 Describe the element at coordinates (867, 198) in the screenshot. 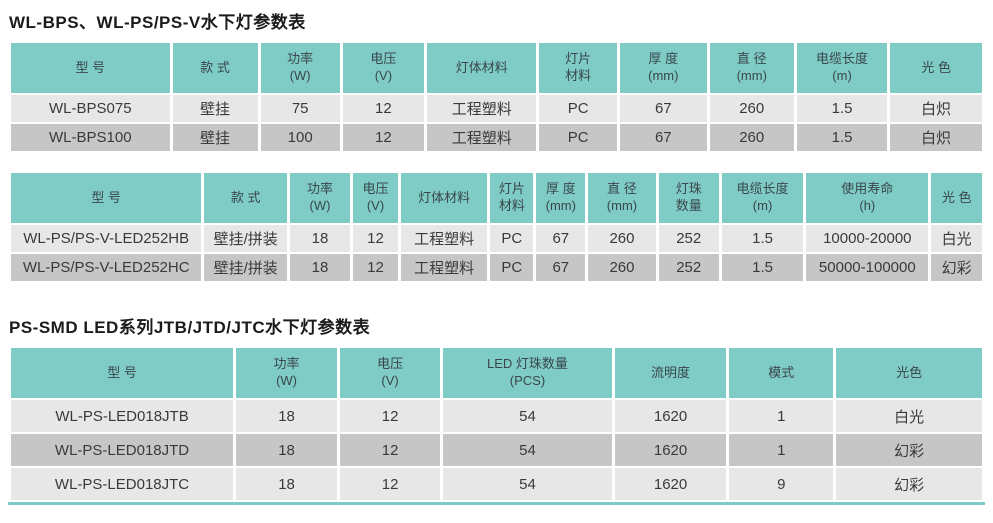

I see `col-header-lifespan: 使用寿命 (h)` at that location.